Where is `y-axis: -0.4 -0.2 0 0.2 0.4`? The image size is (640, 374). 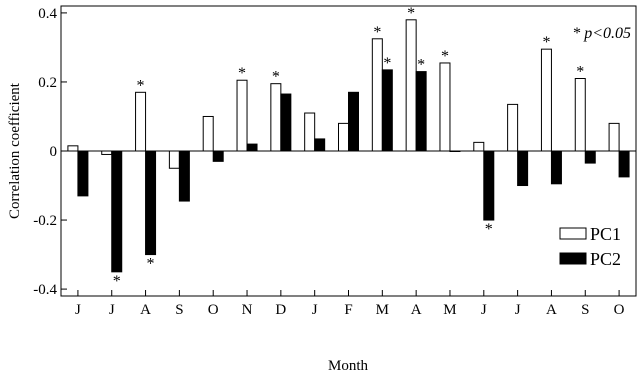
y-axis: -0.4 -0.2 0 0.2 0.4 is located at coordinates (50, 152).